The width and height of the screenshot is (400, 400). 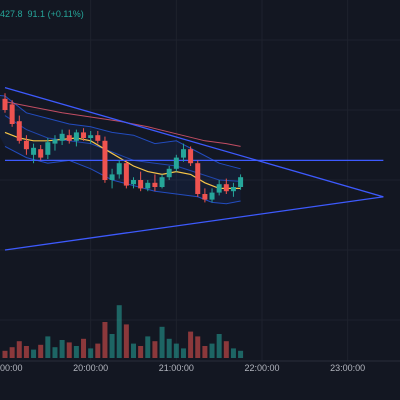 I want to click on change-abs: 91.1, so click(x=36, y=14).